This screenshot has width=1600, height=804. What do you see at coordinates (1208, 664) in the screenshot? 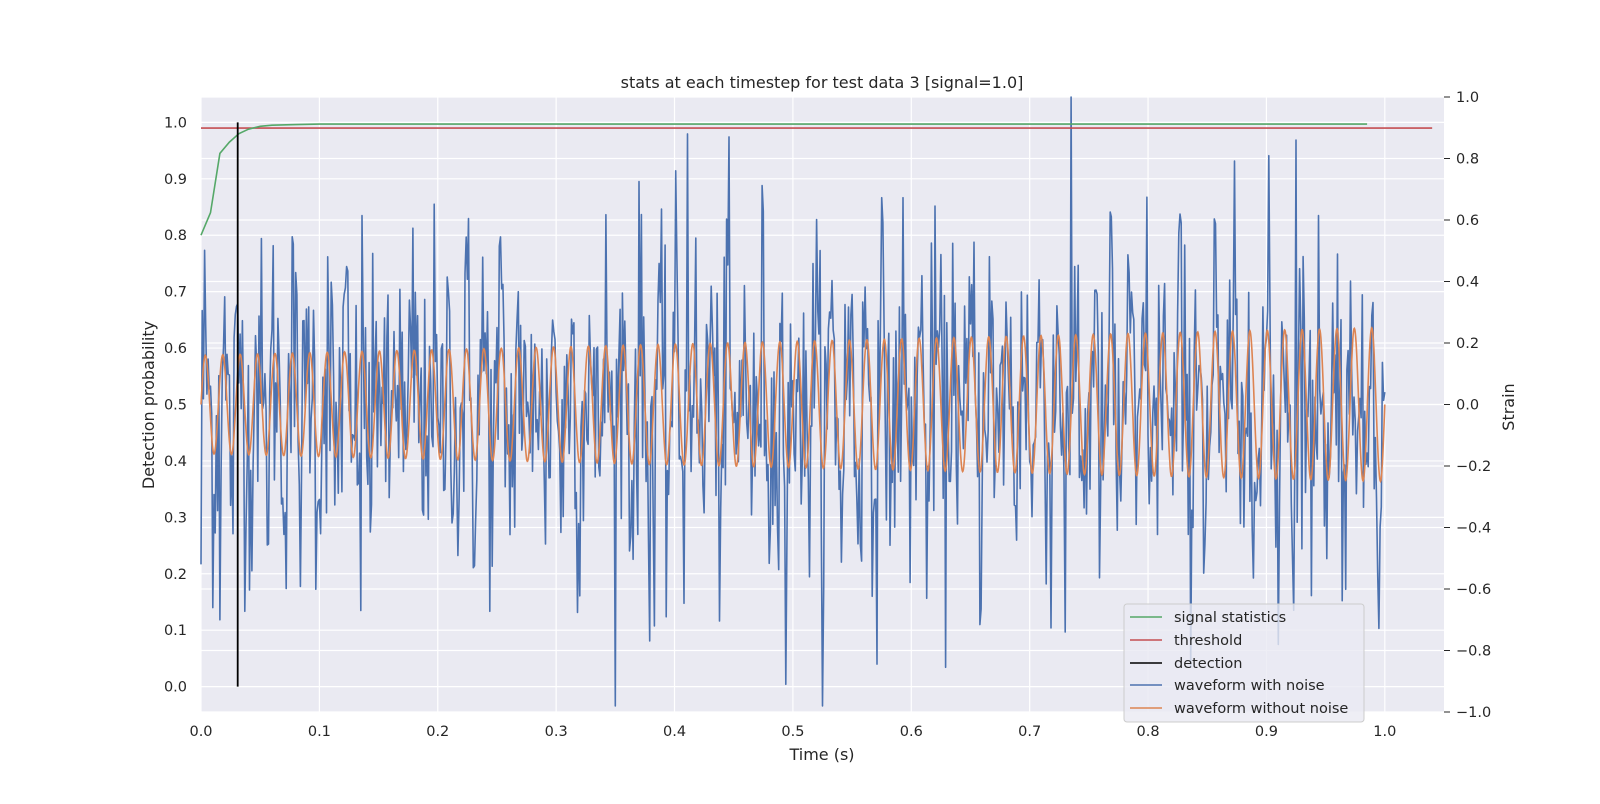
I see `legend-label-detection: detection` at bounding box center [1208, 664].